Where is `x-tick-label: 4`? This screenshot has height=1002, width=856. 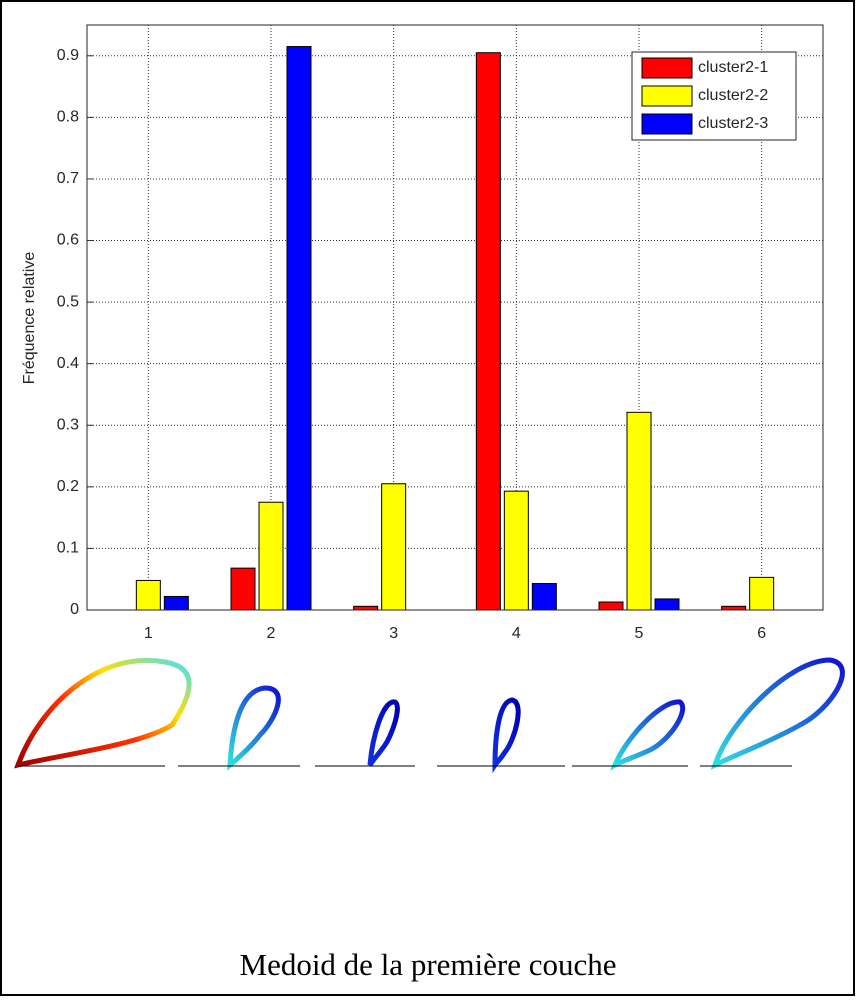
x-tick-label: 4 is located at coordinates (516, 633).